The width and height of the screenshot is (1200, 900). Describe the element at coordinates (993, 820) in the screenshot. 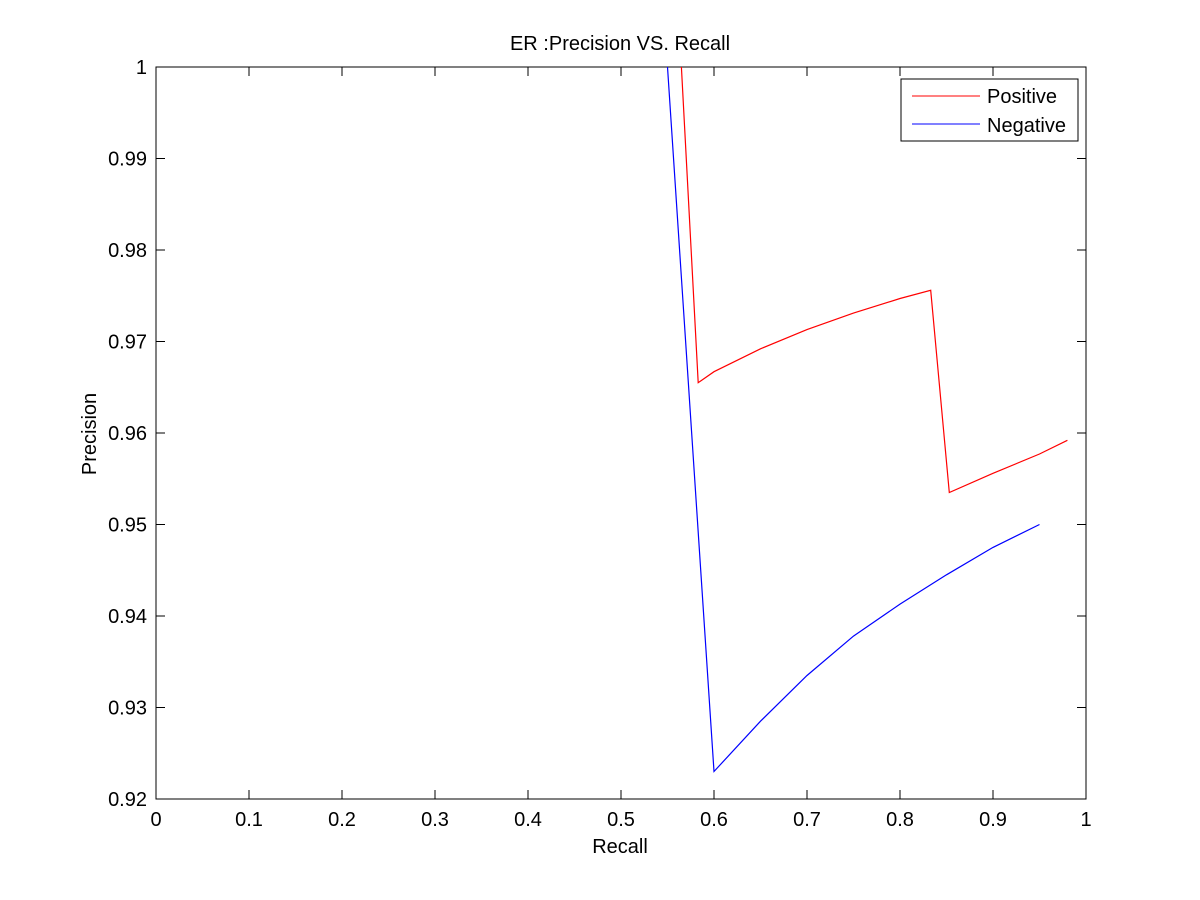

I see `x-tick-label: 0.9` at that location.